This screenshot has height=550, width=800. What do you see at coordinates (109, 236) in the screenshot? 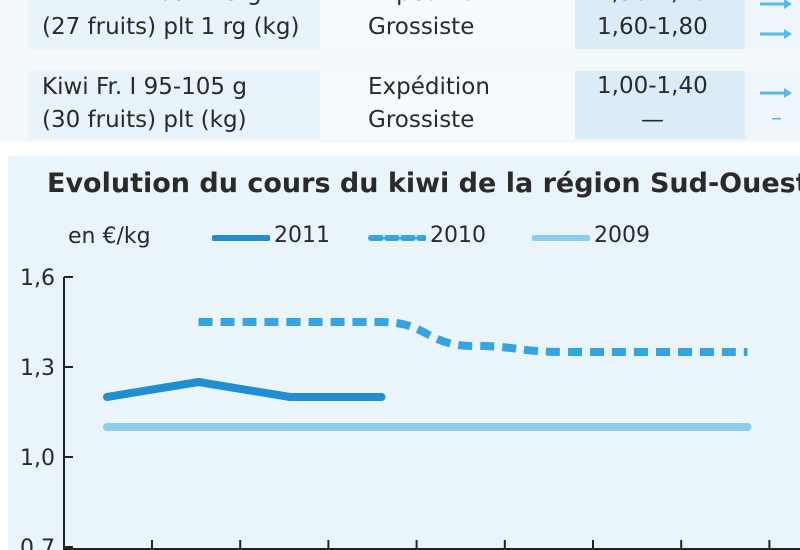
I see `y-axis-unit-label: en €/kg` at bounding box center [109, 236].